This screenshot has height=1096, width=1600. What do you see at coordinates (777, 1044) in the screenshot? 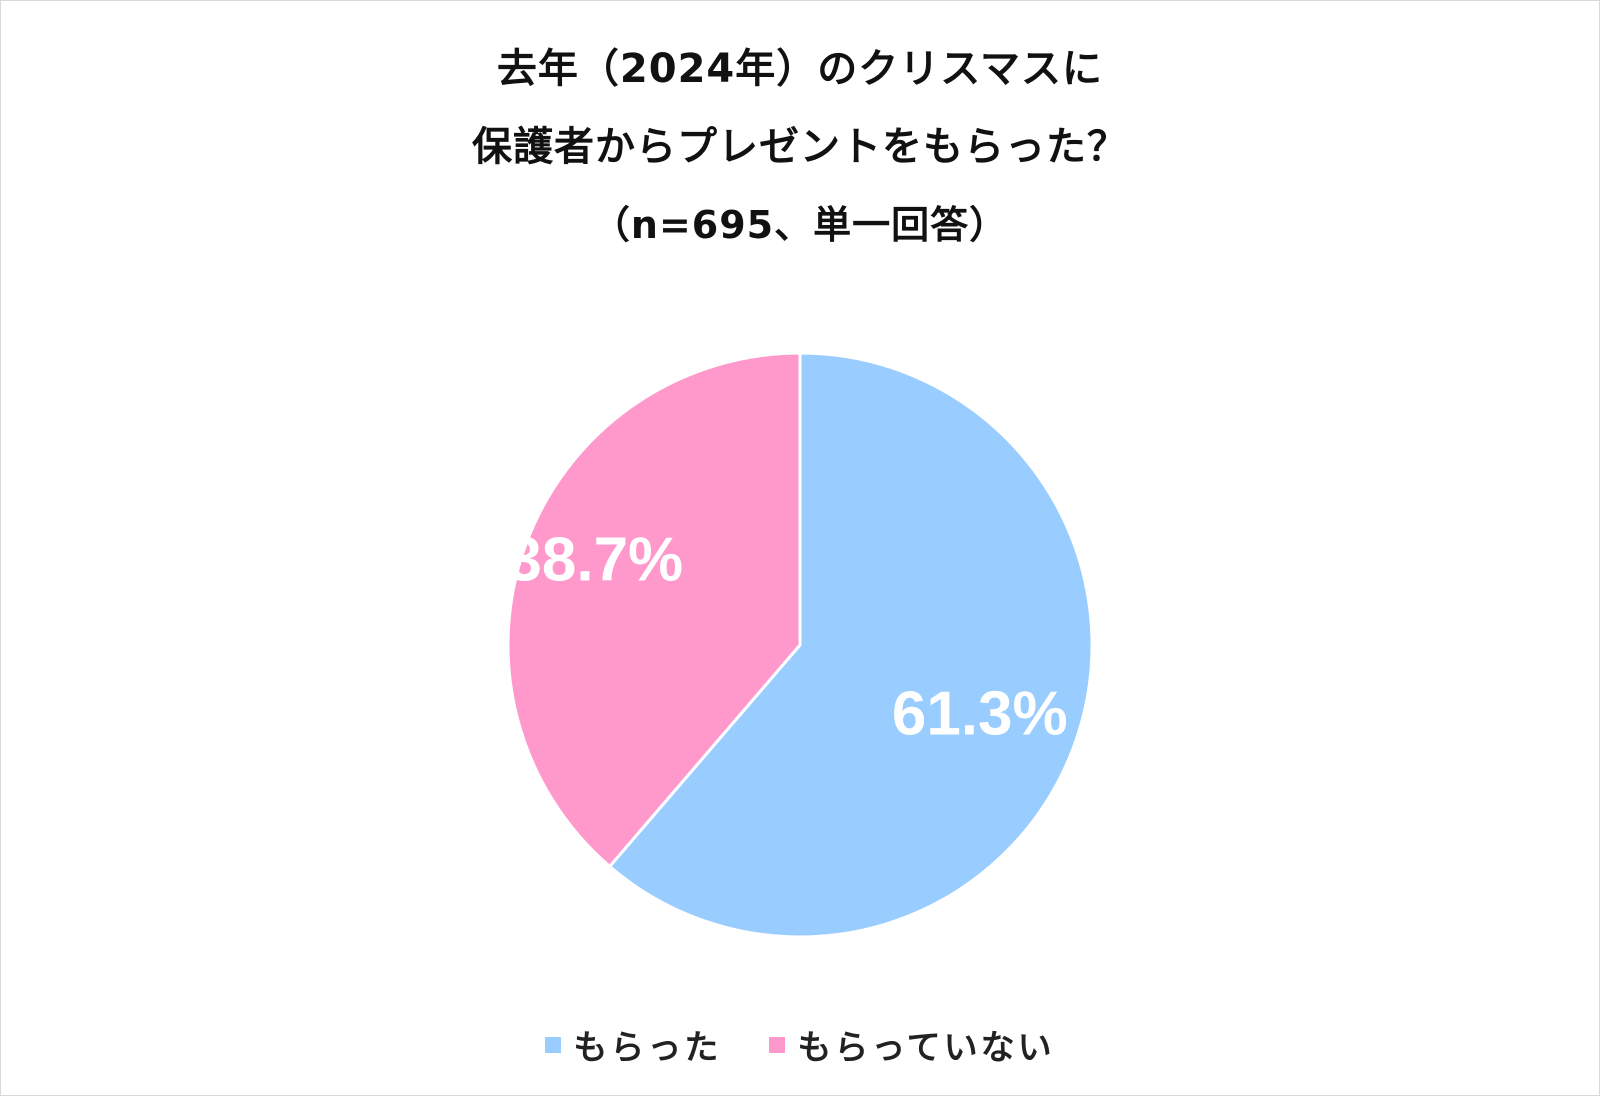
I see `legend-swatch-not-received` at bounding box center [777, 1044].